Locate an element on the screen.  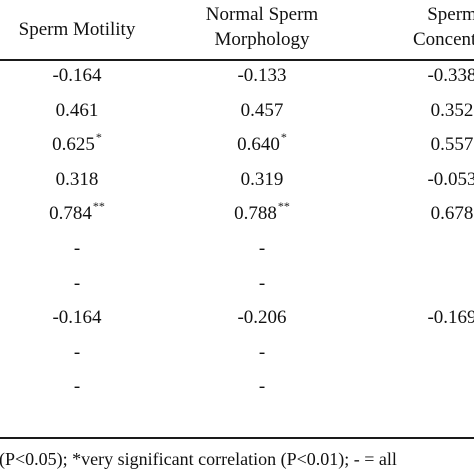
cell-value: -0.169 is located at coordinates (450, 318).